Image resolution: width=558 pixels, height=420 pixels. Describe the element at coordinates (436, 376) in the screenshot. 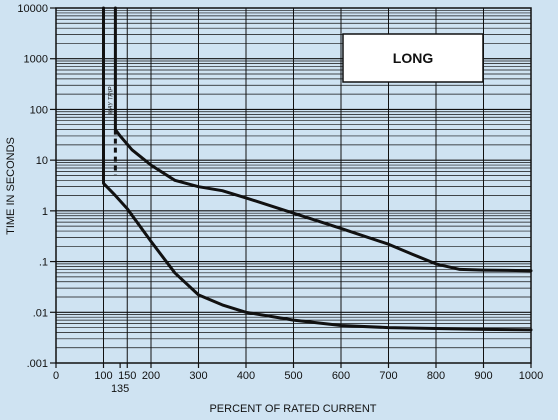

I see `x-tick-label: 800` at that location.